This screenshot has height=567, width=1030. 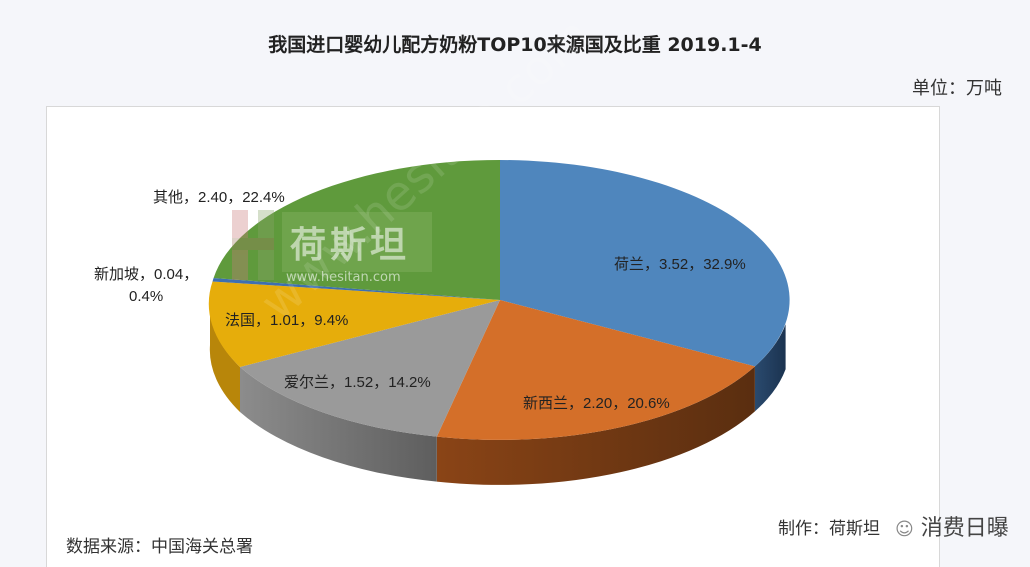 What do you see at coordinates (952, 528) in the screenshot?
I see `brand-watermark: ☺ 消费日曝` at bounding box center [952, 528].